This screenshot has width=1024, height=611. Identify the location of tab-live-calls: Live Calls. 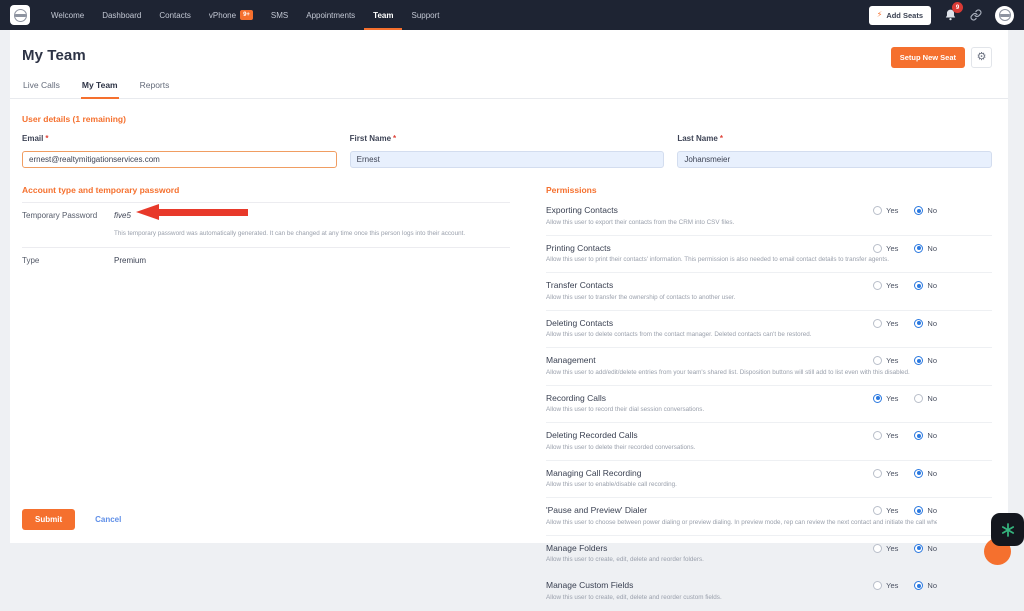
(41, 85).